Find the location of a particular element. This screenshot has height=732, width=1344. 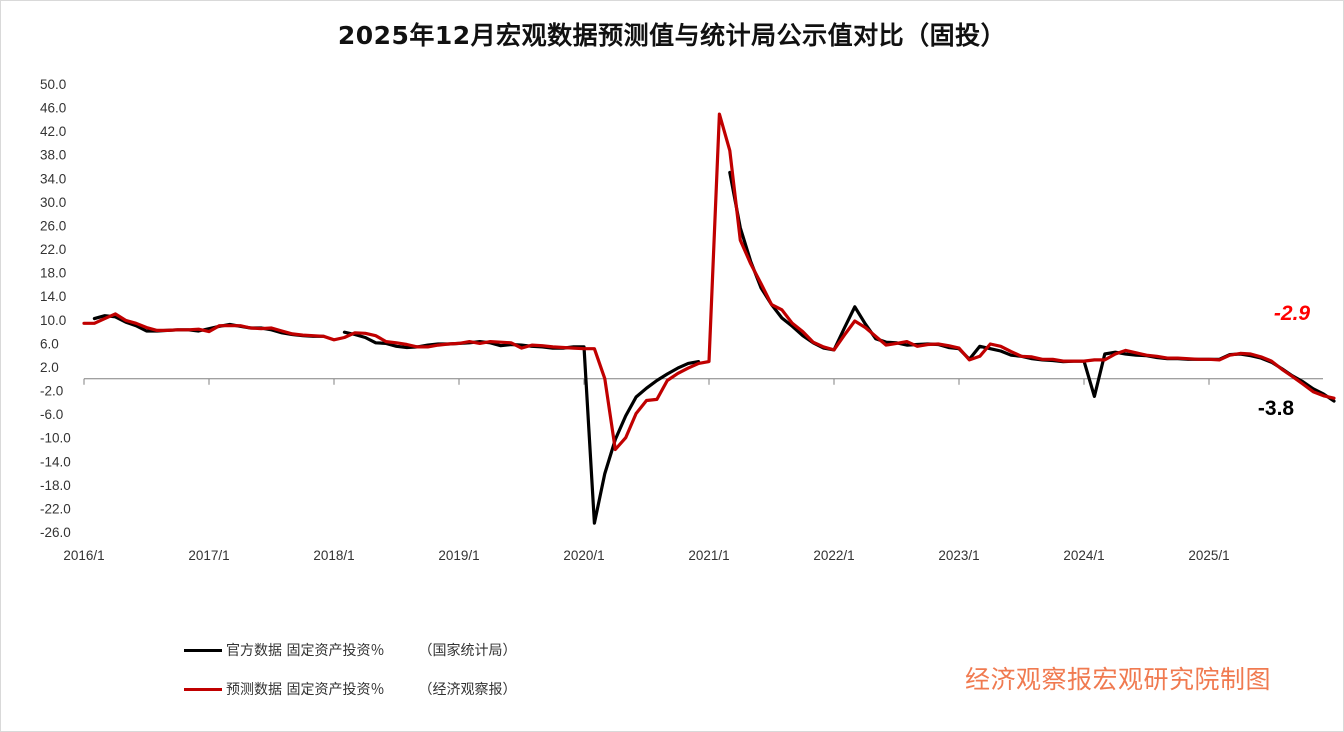

annotation-official-end-value: -3.8 is located at coordinates (1276, 408).